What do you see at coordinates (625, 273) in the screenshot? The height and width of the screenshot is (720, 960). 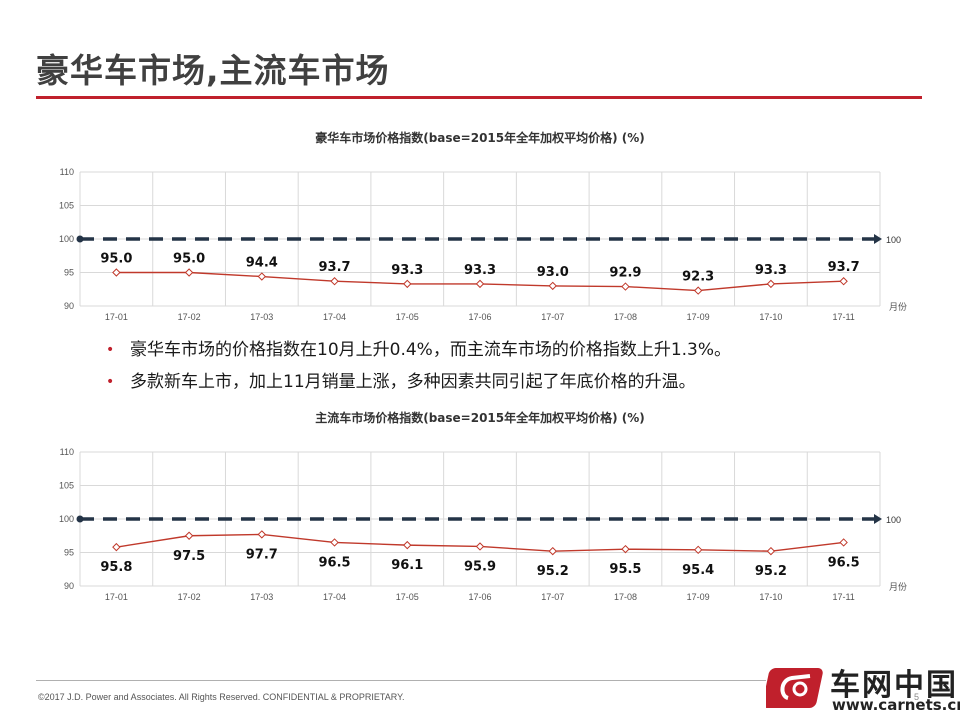 I see `data-label: 92.9` at bounding box center [625, 273].